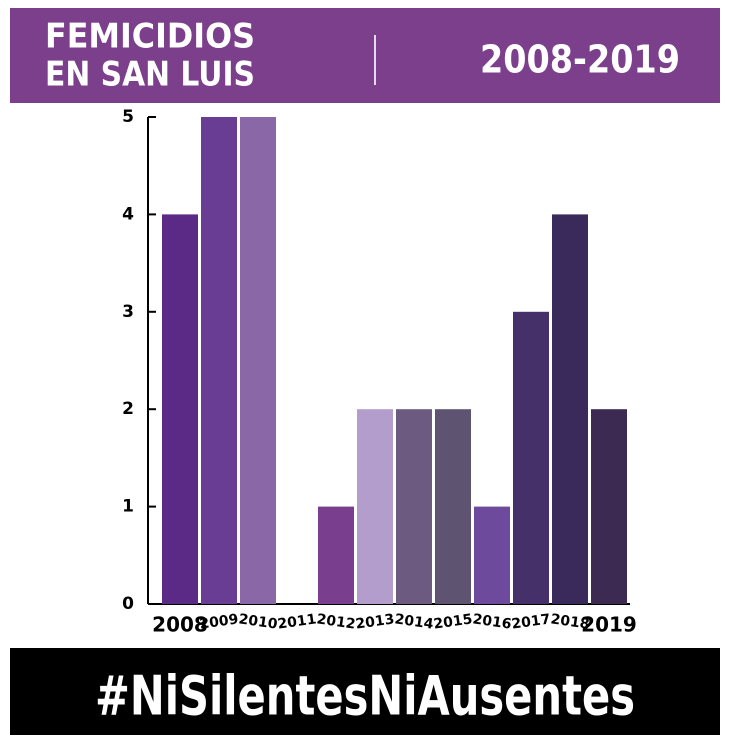 The width and height of the screenshot is (730, 735). Describe the element at coordinates (609, 625) in the screenshot. I see `x-tick-label: 2019` at that location.